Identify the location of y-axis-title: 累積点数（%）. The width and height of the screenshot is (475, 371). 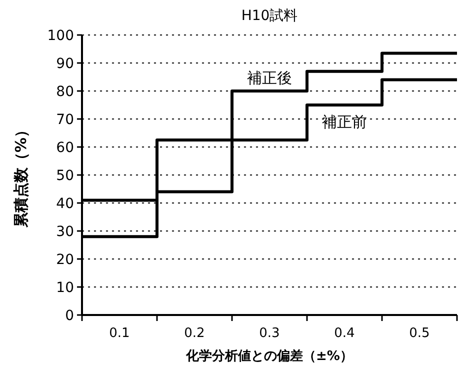
(21, 175).